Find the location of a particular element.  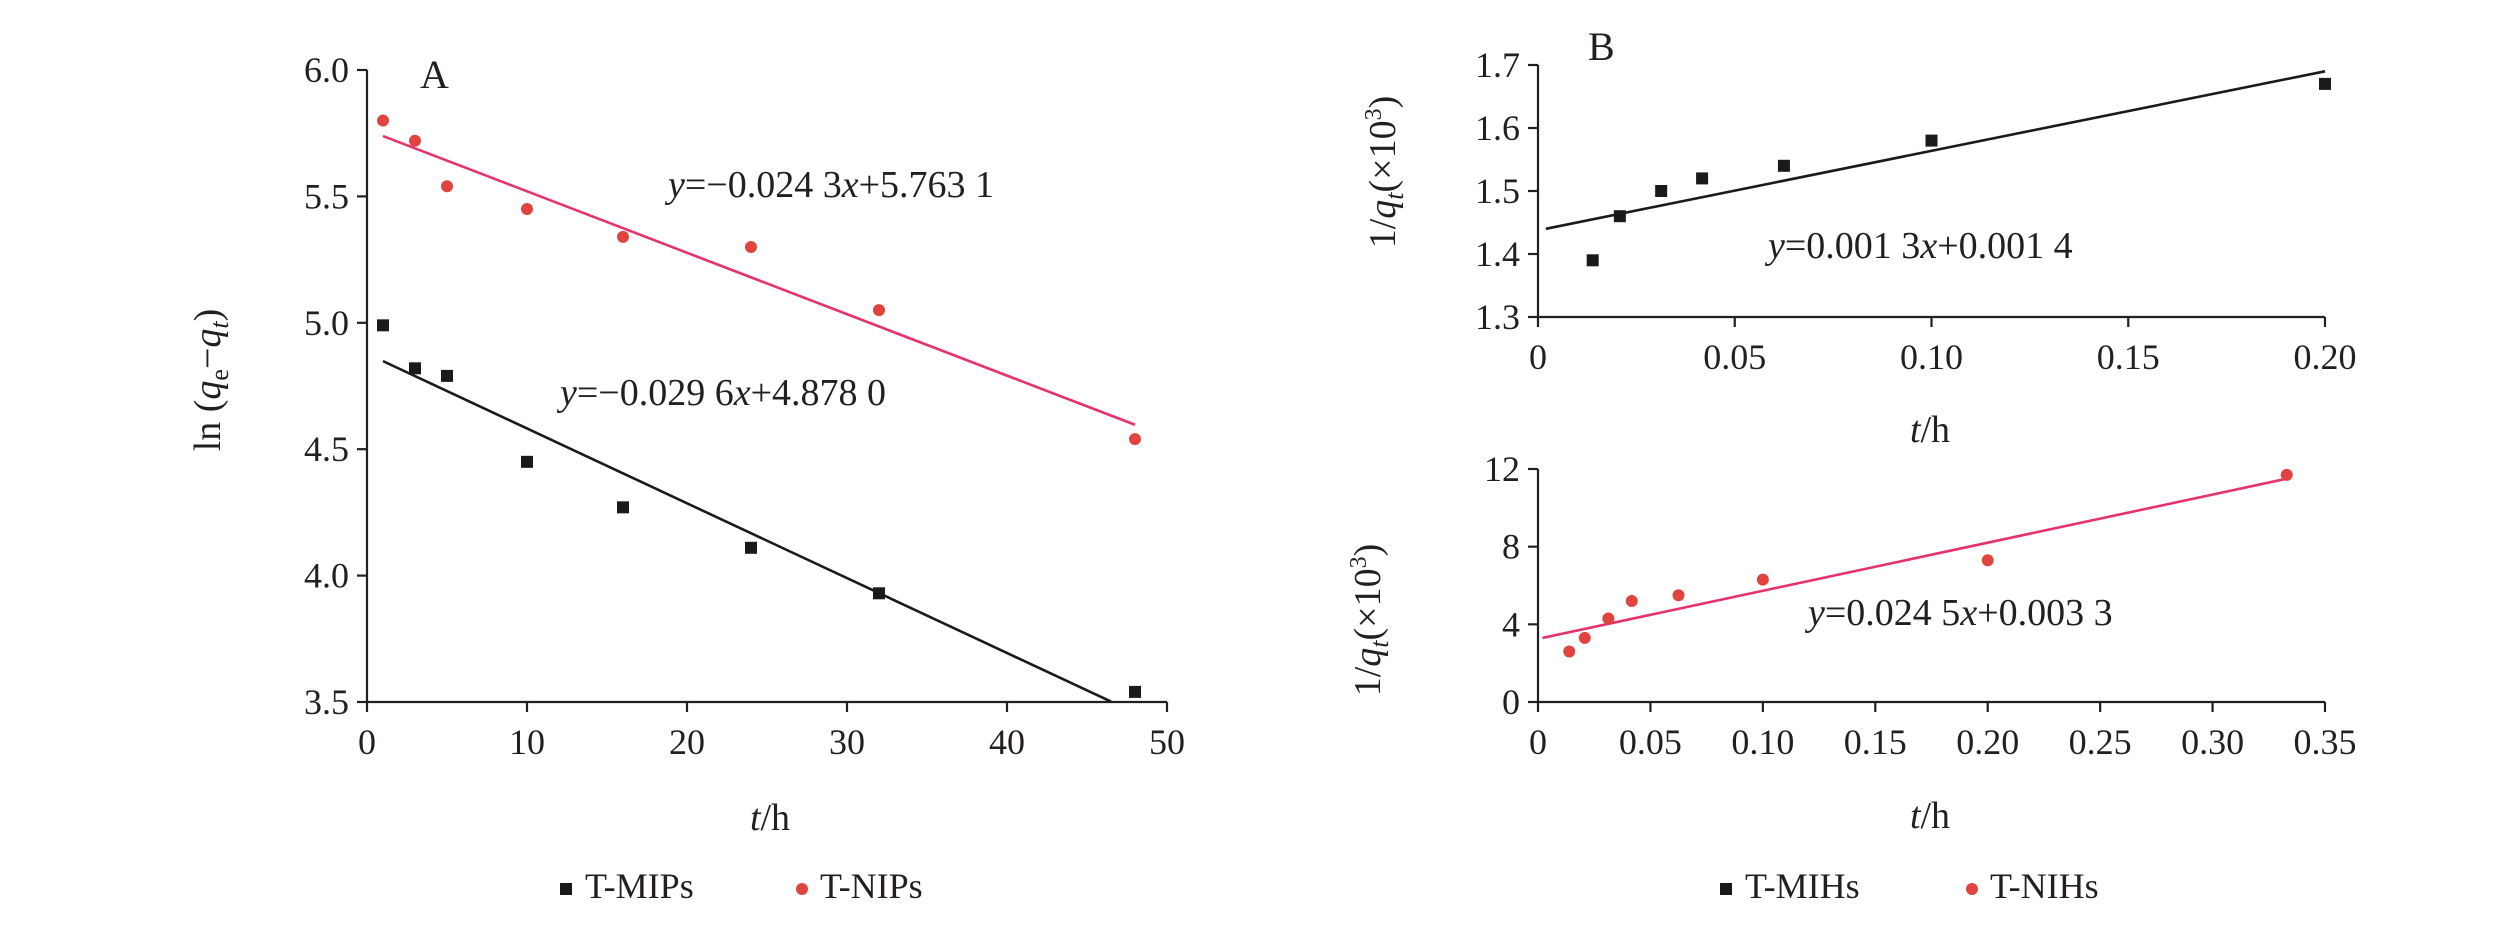

y-tick-label: 5.0 is located at coordinates (326, 323).